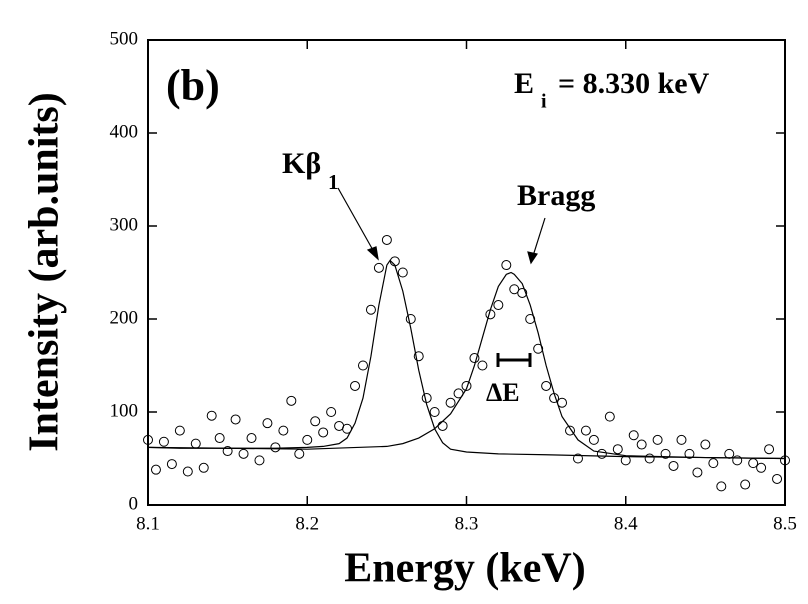 The width and height of the screenshot is (808, 604). What do you see at coordinates (464, 569) in the screenshot?
I see `x-axis-title: Energy (keV)` at bounding box center [464, 569].